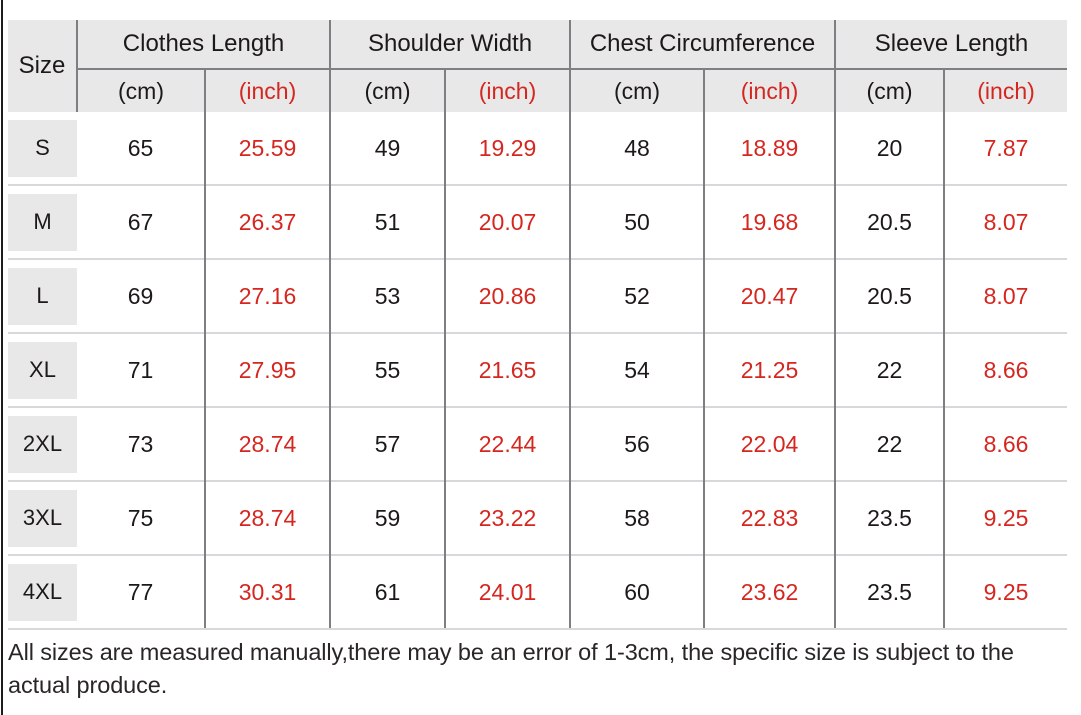  Describe the element at coordinates (388, 517) in the screenshot. I see `value-cell: 59` at that location.